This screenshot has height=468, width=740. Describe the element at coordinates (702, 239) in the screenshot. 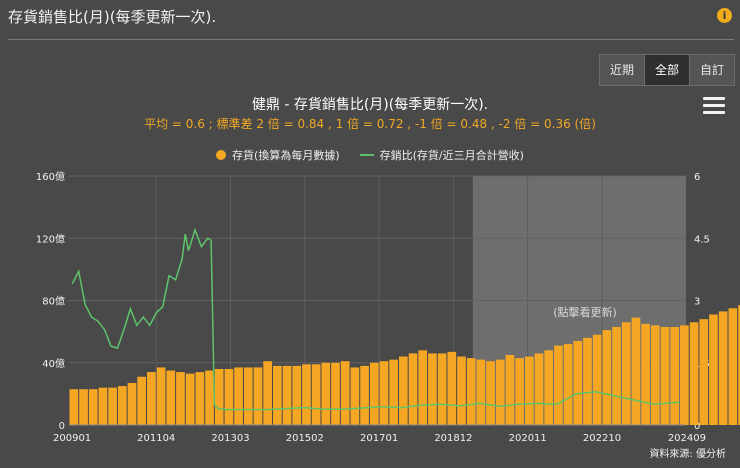

I see `y-right-tick-label: 4.5` at that location.